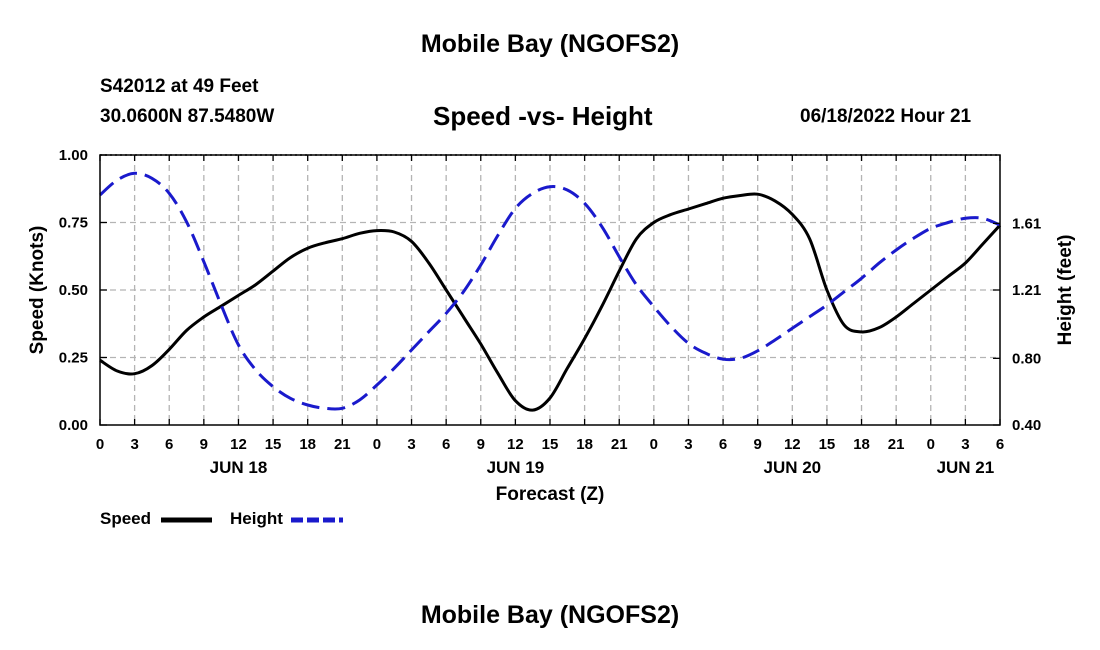 The image size is (1100, 650). I want to click on day-label: JUN 20, so click(792, 467).